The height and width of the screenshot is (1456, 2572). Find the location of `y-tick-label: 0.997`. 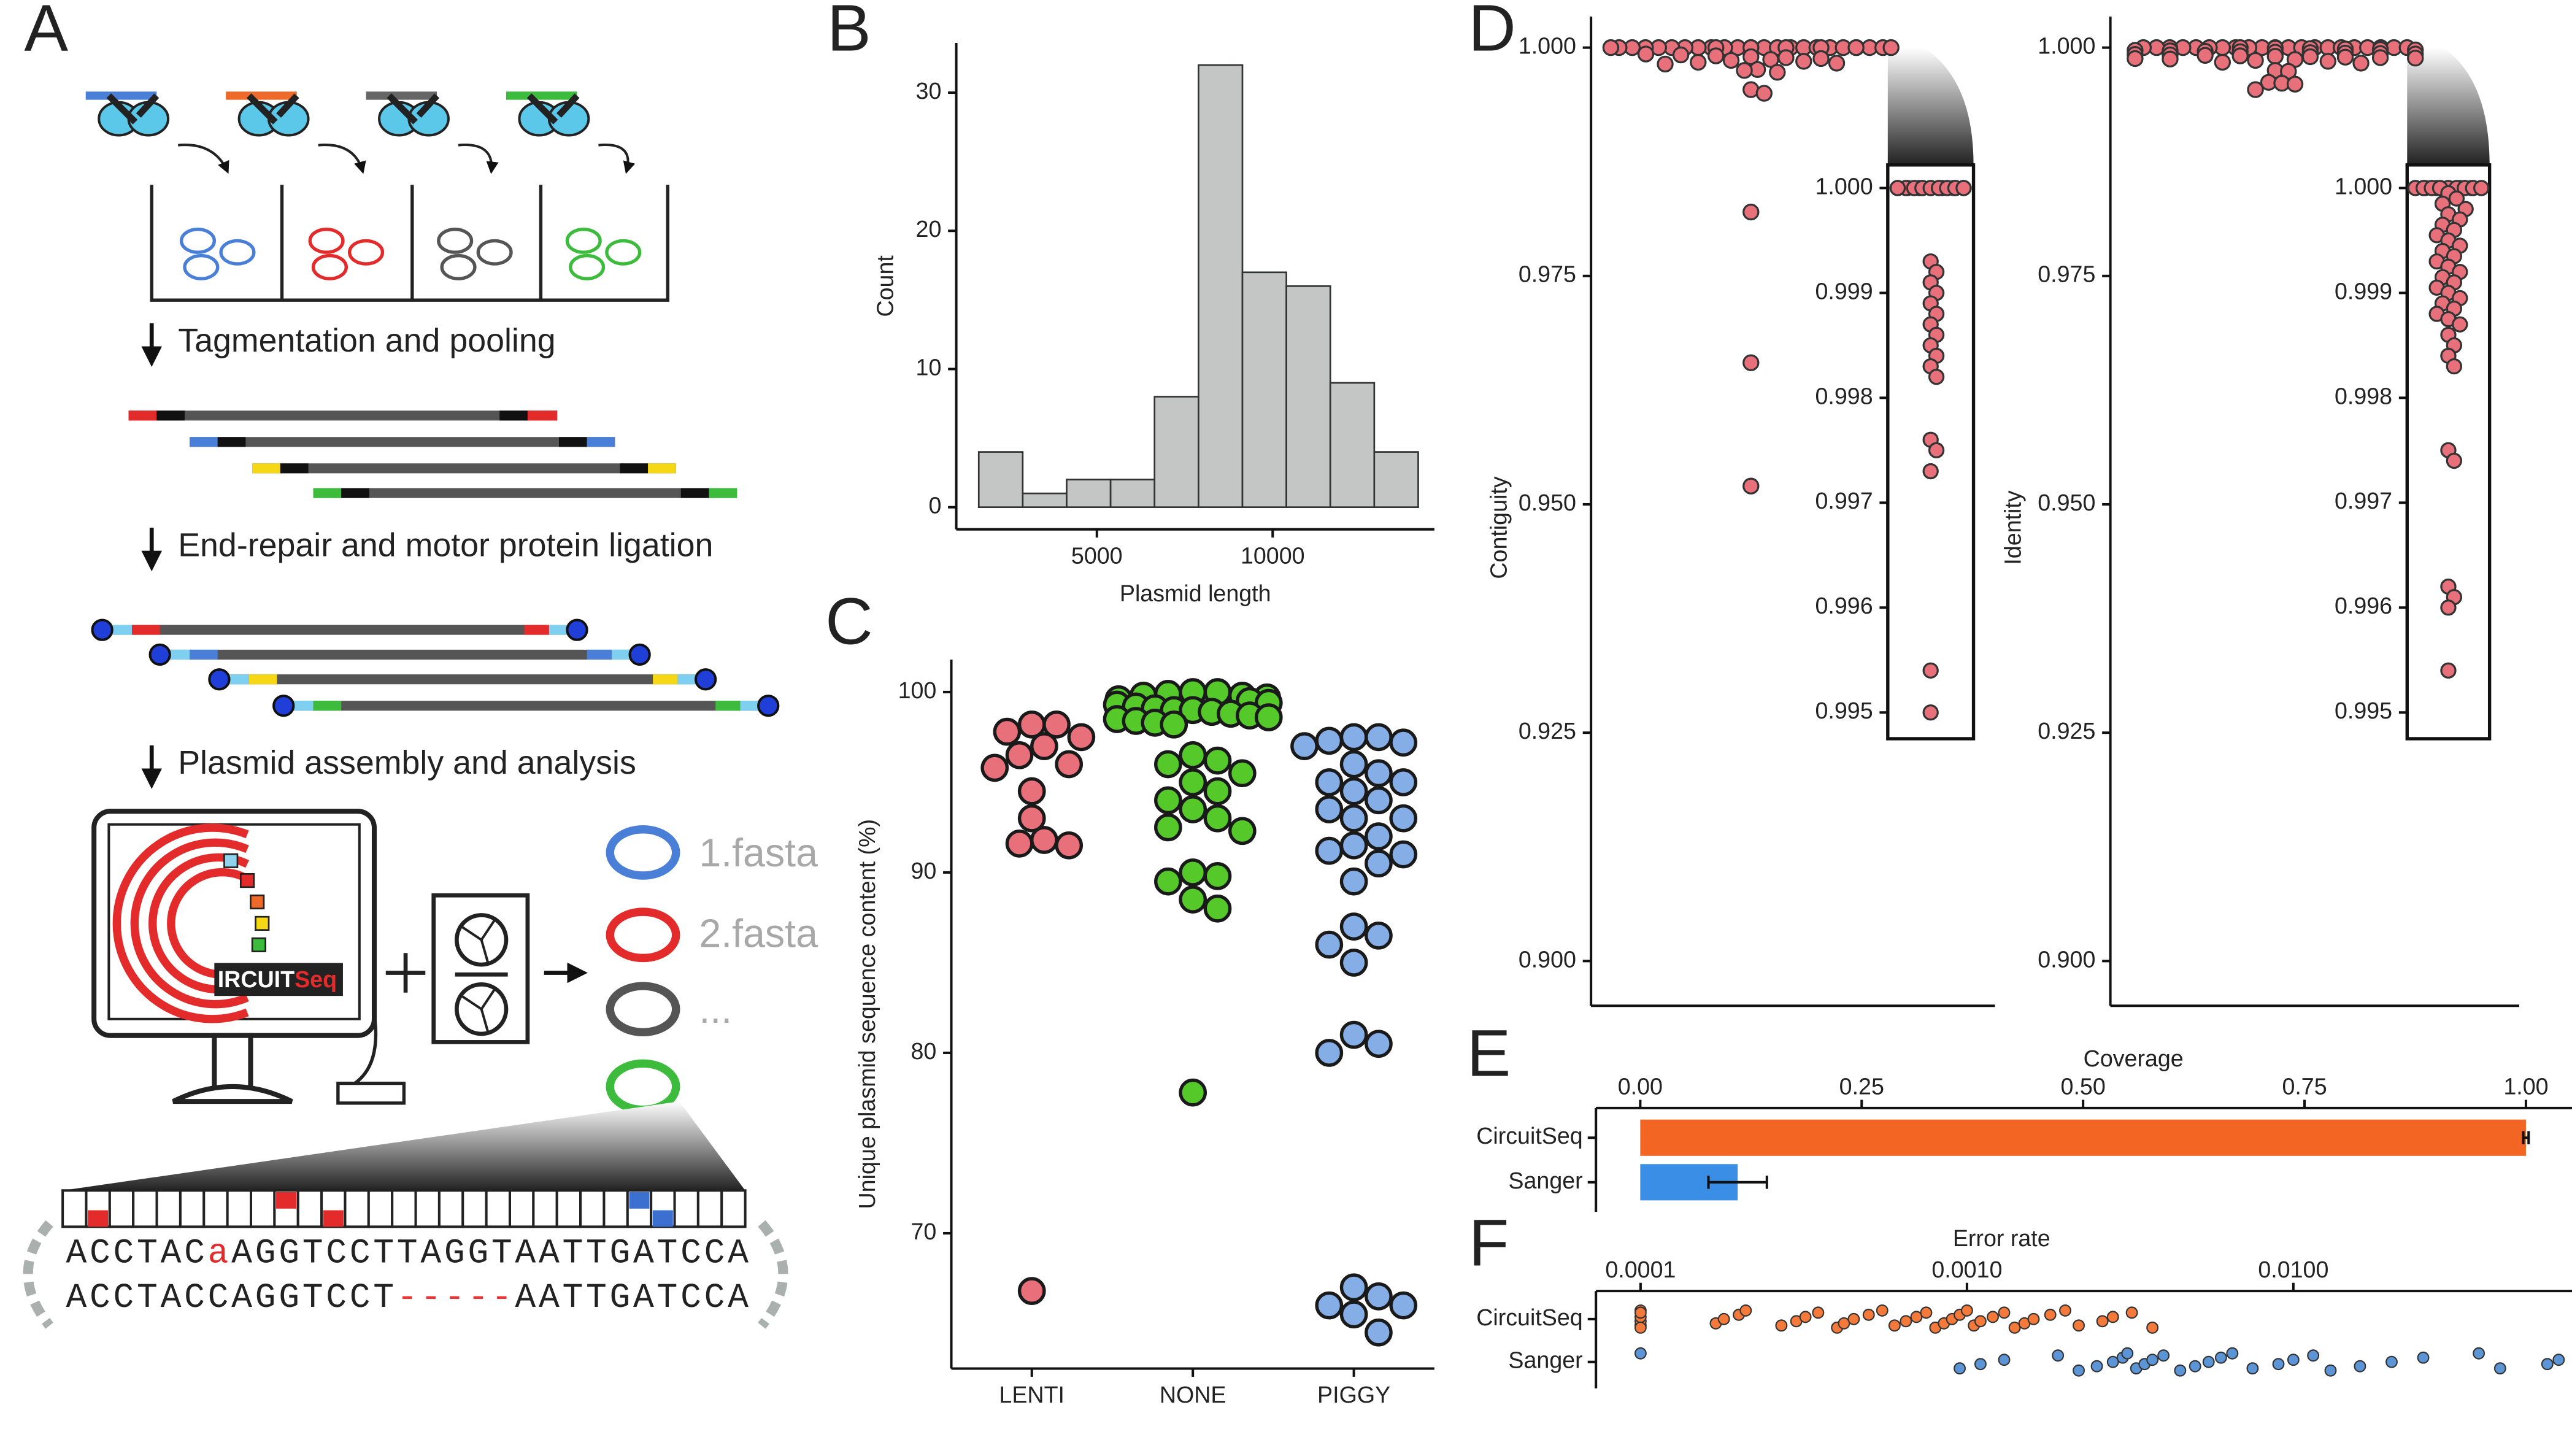

y-tick-label: 0.997 is located at coordinates (1844, 501).